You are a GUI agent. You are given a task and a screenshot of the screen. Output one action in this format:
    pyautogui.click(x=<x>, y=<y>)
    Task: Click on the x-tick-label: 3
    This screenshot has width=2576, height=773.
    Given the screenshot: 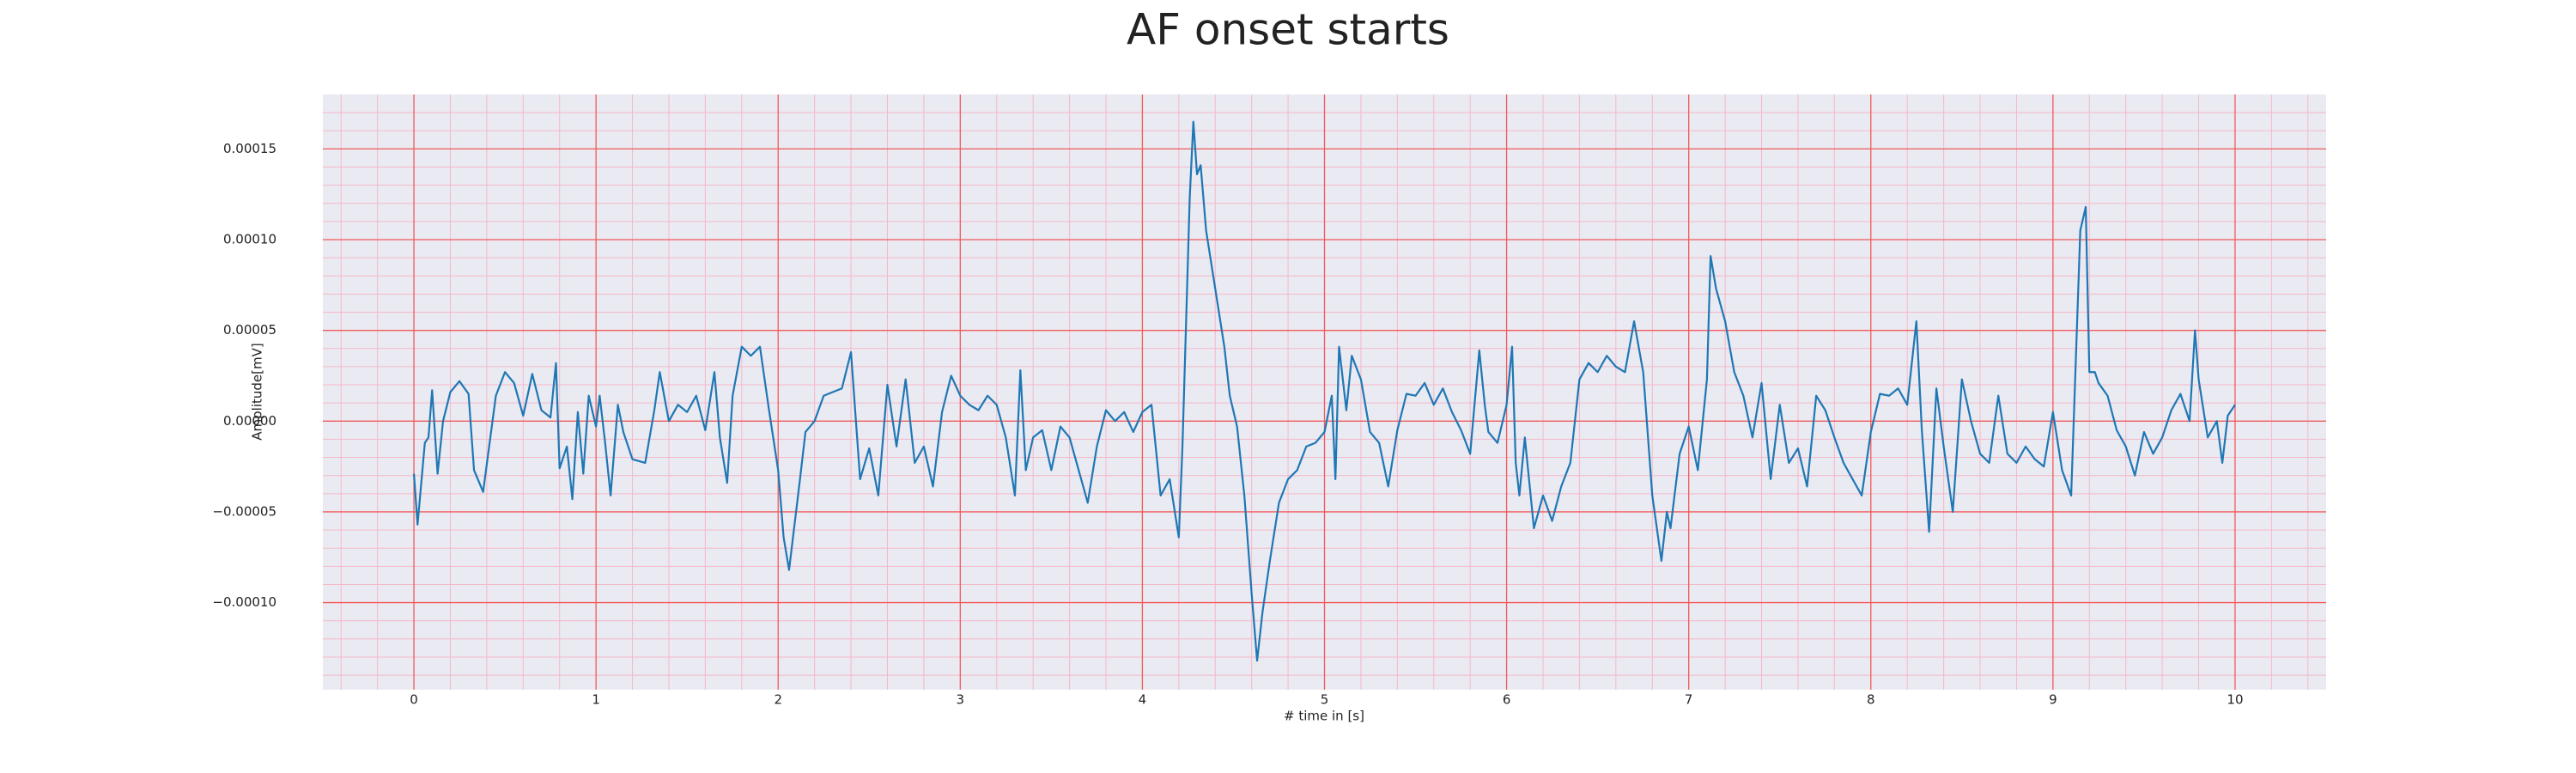 What is the action you would take?
    pyautogui.click(x=961, y=700)
    